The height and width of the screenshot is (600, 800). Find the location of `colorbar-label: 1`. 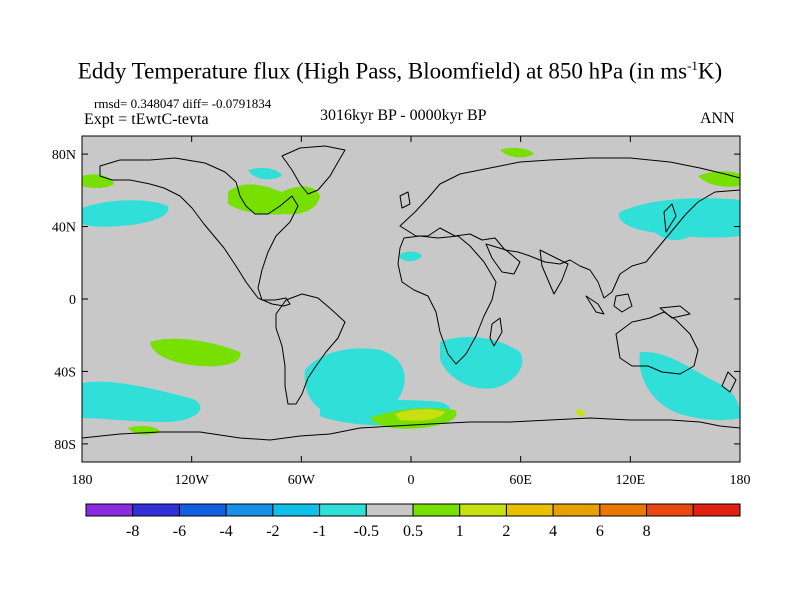

colorbar-label: 1 is located at coordinates (460, 531).